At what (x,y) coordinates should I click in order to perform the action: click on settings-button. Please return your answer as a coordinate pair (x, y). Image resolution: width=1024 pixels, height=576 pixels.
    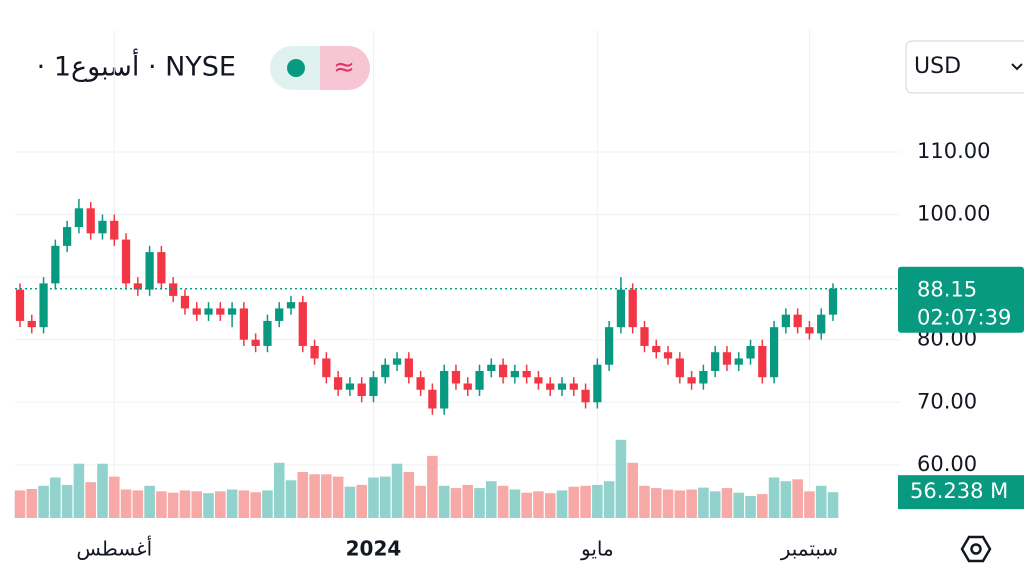
    Looking at the image, I should click on (976, 549).